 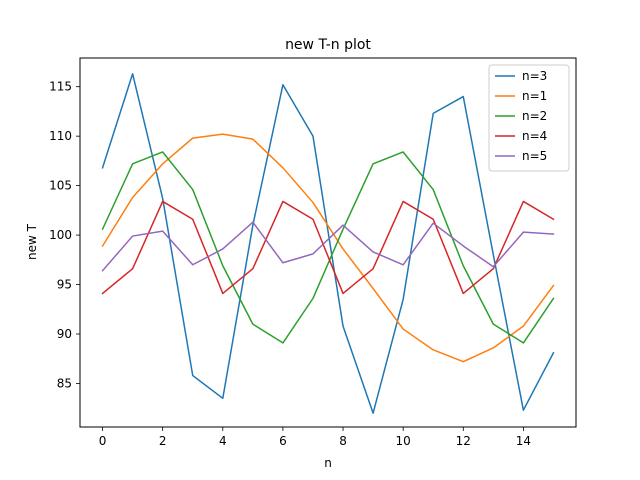 What do you see at coordinates (463, 441) in the screenshot?
I see `x-tick-label: 12` at bounding box center [463, 441].